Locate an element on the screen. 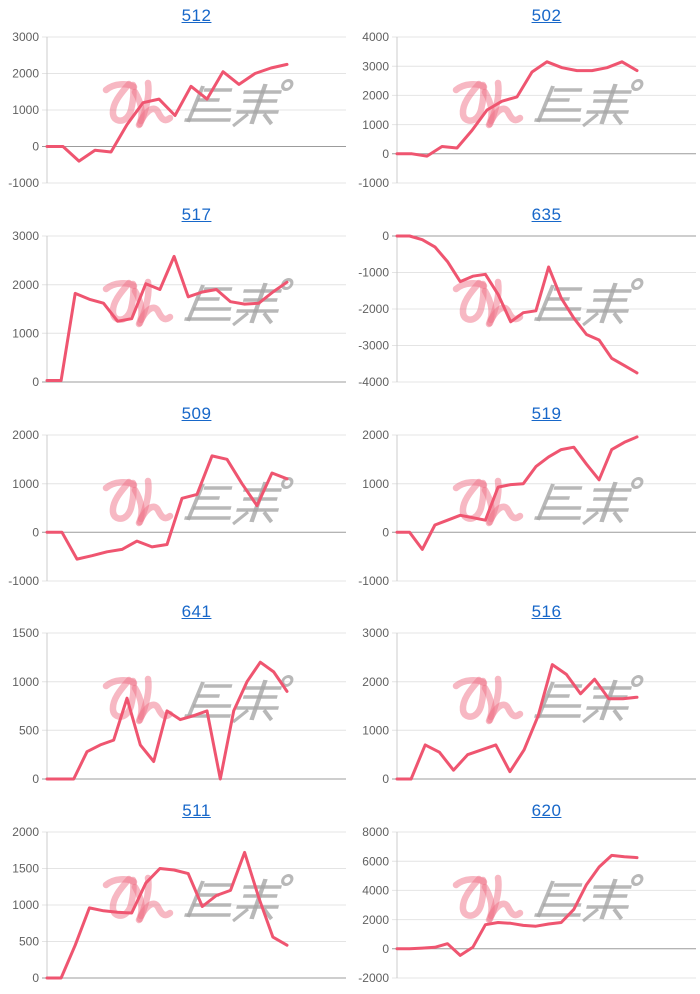 This screenshot has width=700, height=994. chart-title-link: 516 is located at coordinates (546, 612).